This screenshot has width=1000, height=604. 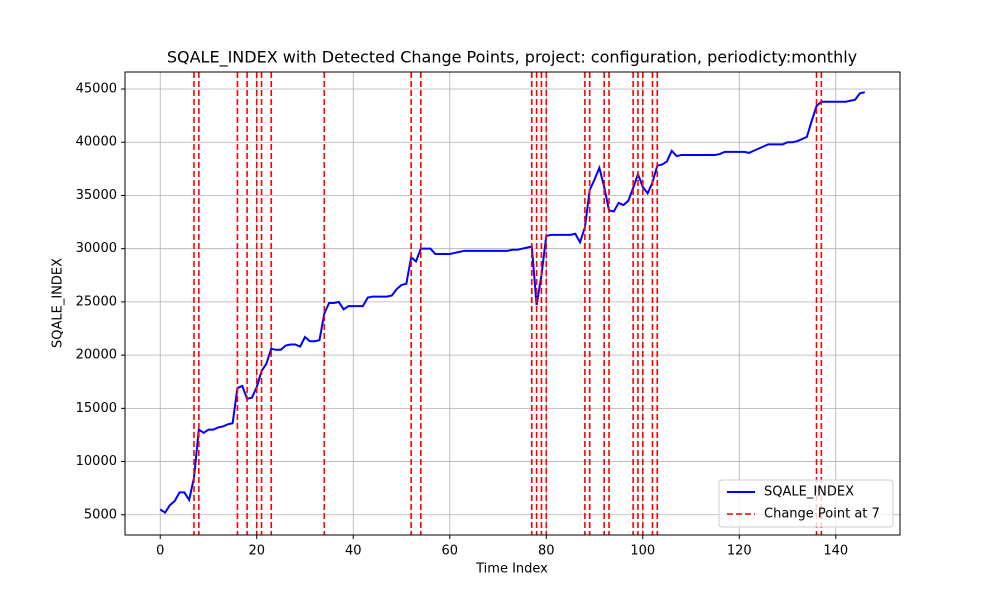 What do you see at coordinates (806, 503) in the screenshot?
I see `legend-box` at bounding box center [806, 503].